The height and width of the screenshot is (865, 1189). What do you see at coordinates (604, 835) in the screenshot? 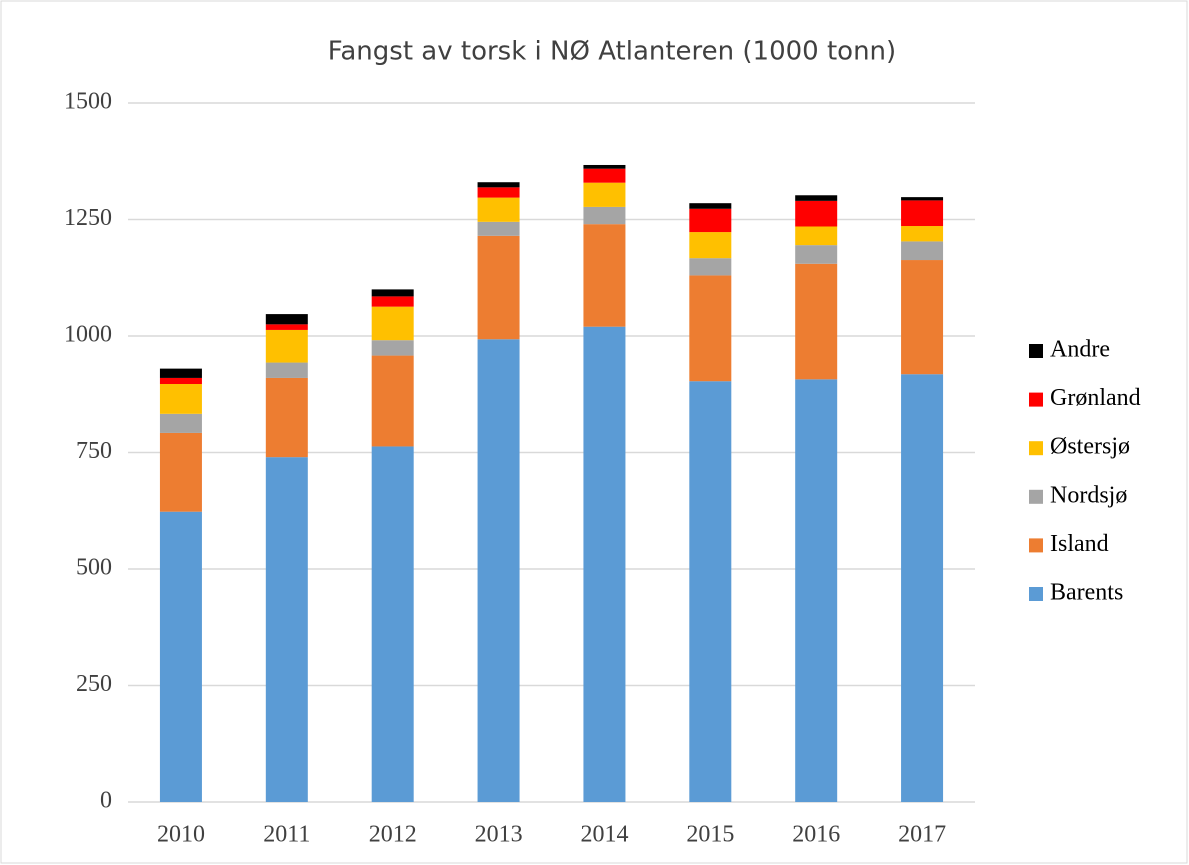
I see `x-tick-label: 2014` at bounding box center [604, 835].